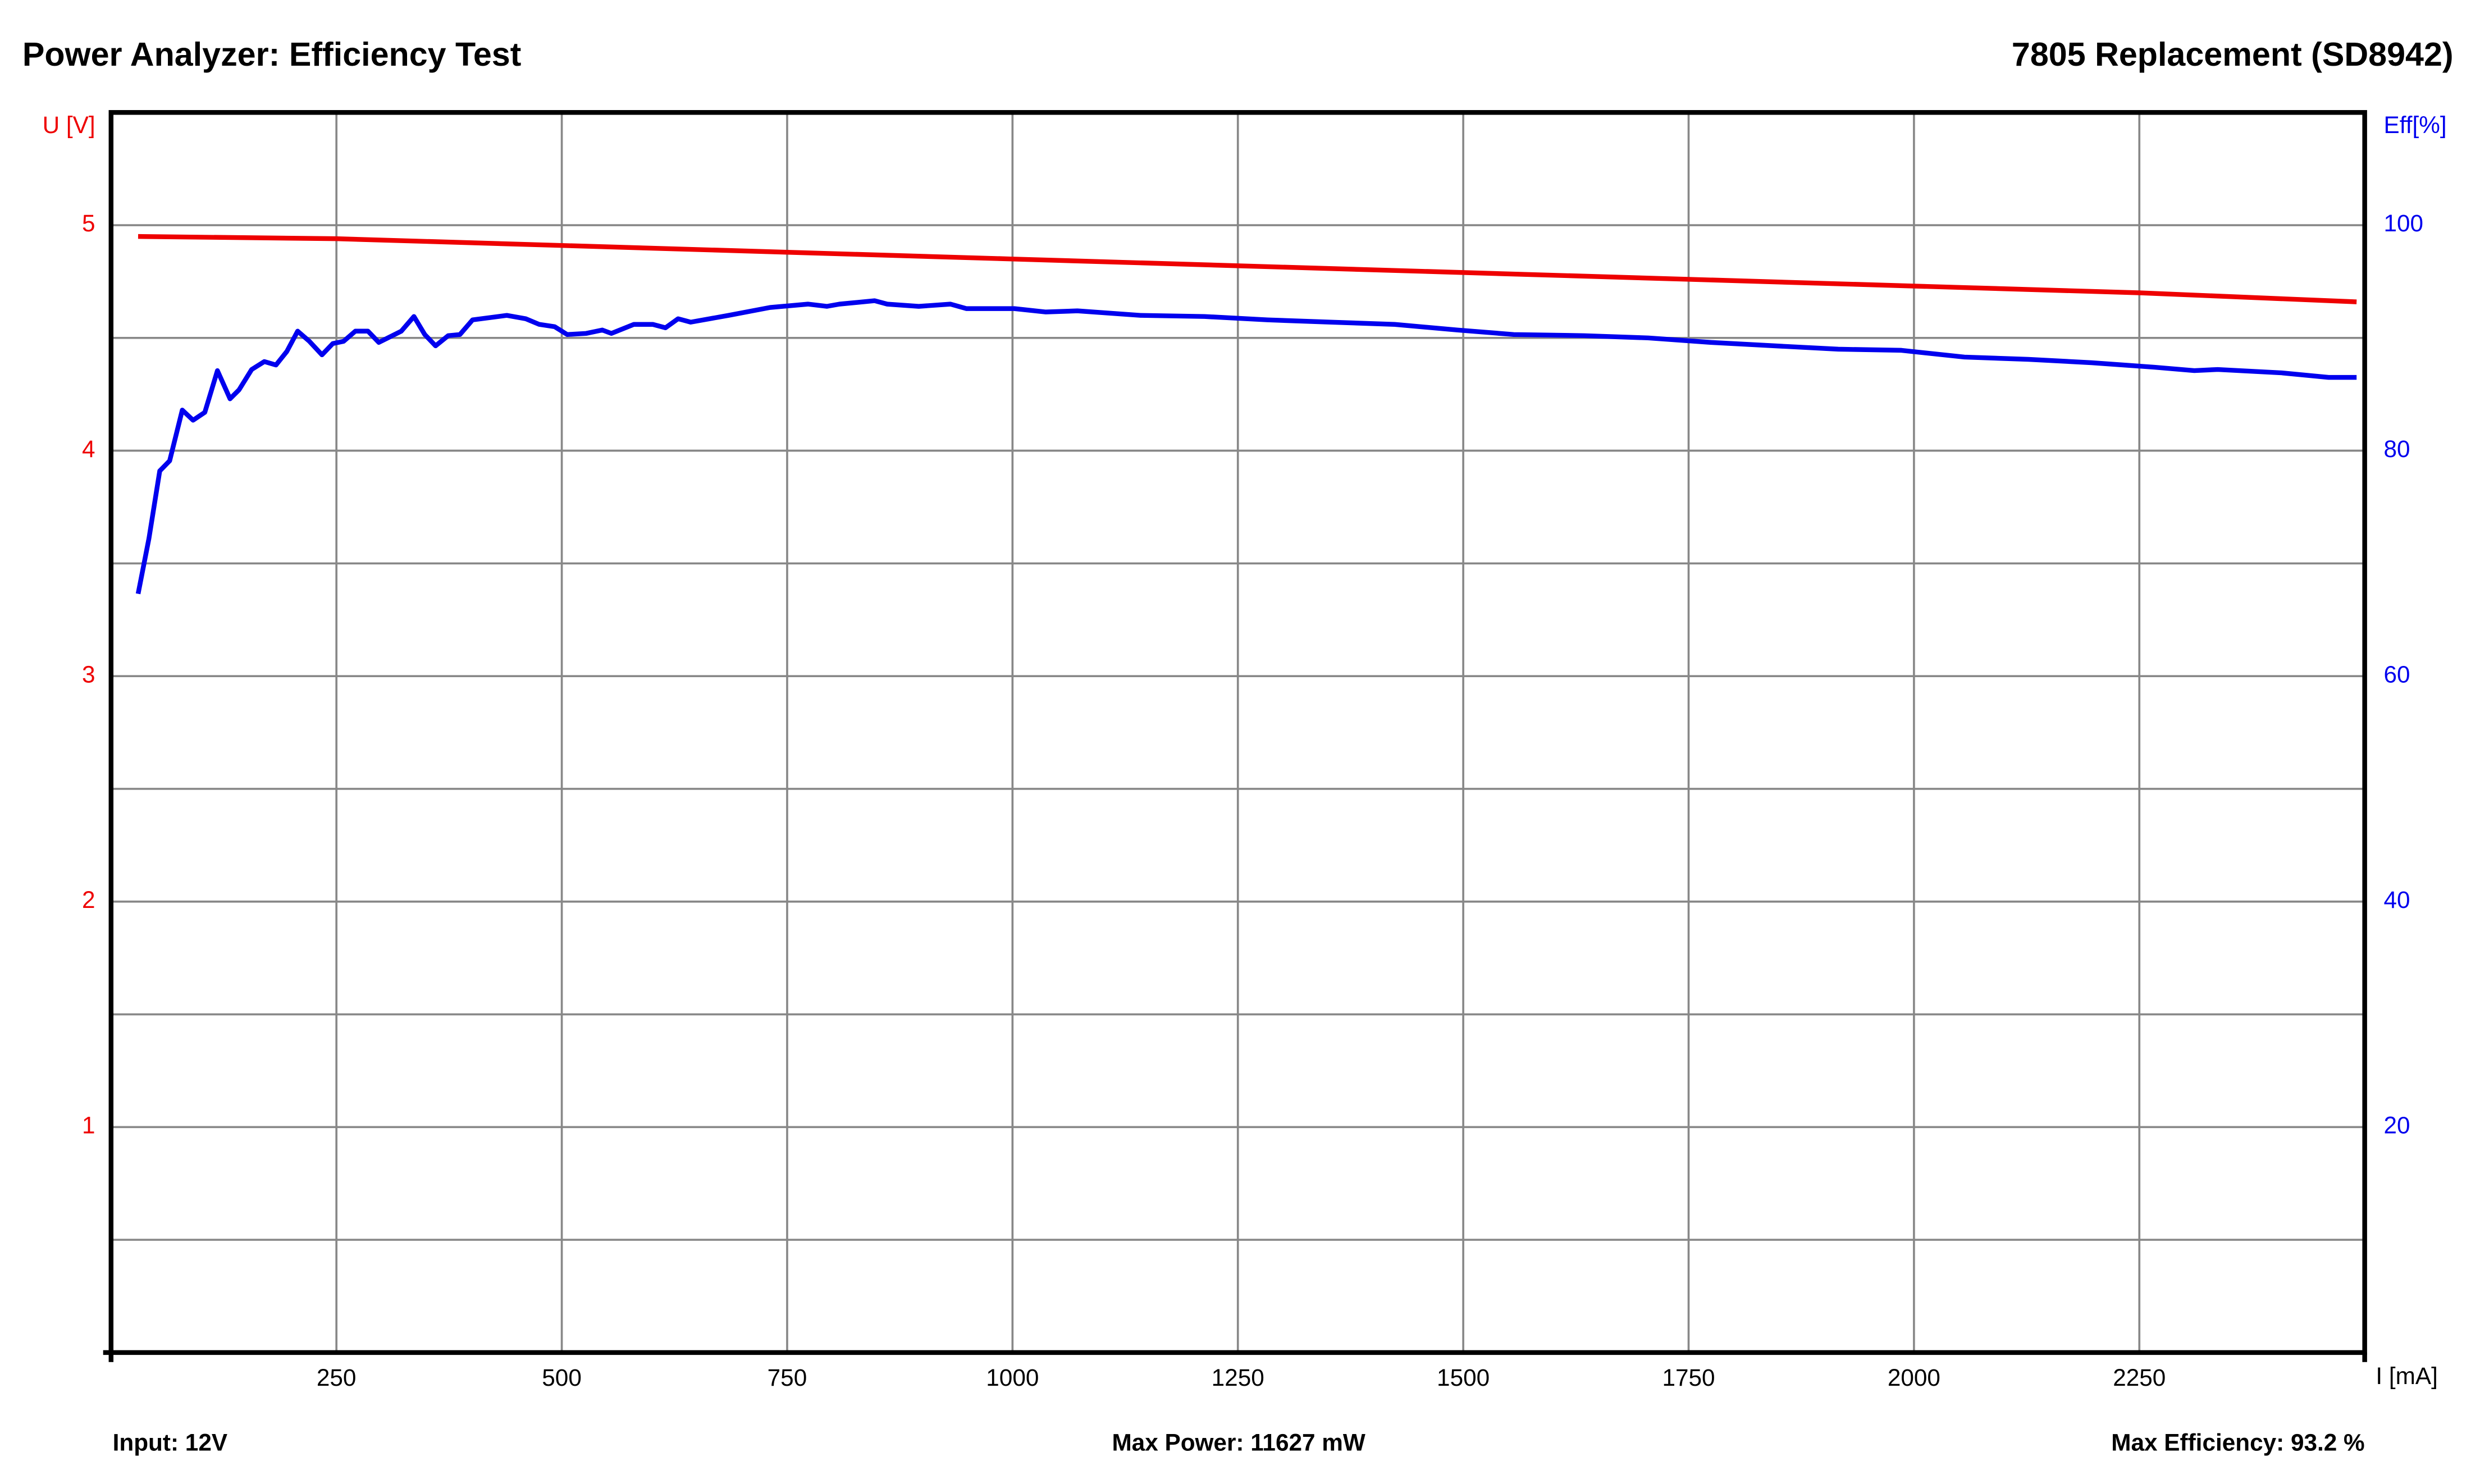 Image resolution: width=2471 pixels, height=1484 pixels. I want to click on y-tick-label: 1, so click(88, 1125).